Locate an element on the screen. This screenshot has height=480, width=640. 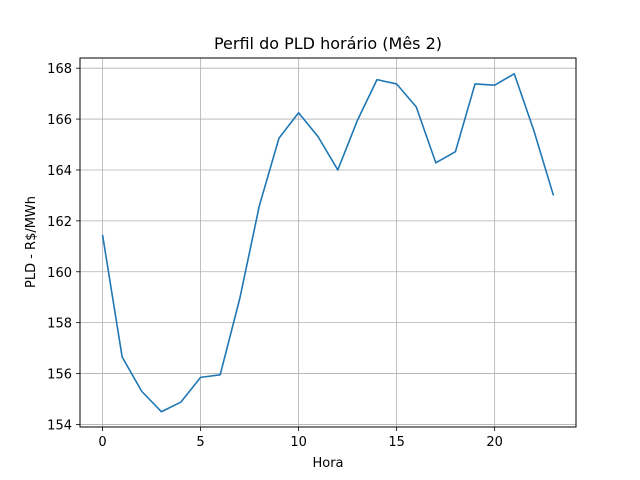
y-axis-ticks: 154 156 158 160 162 164 166 168 is located at coordinates (63, 247).